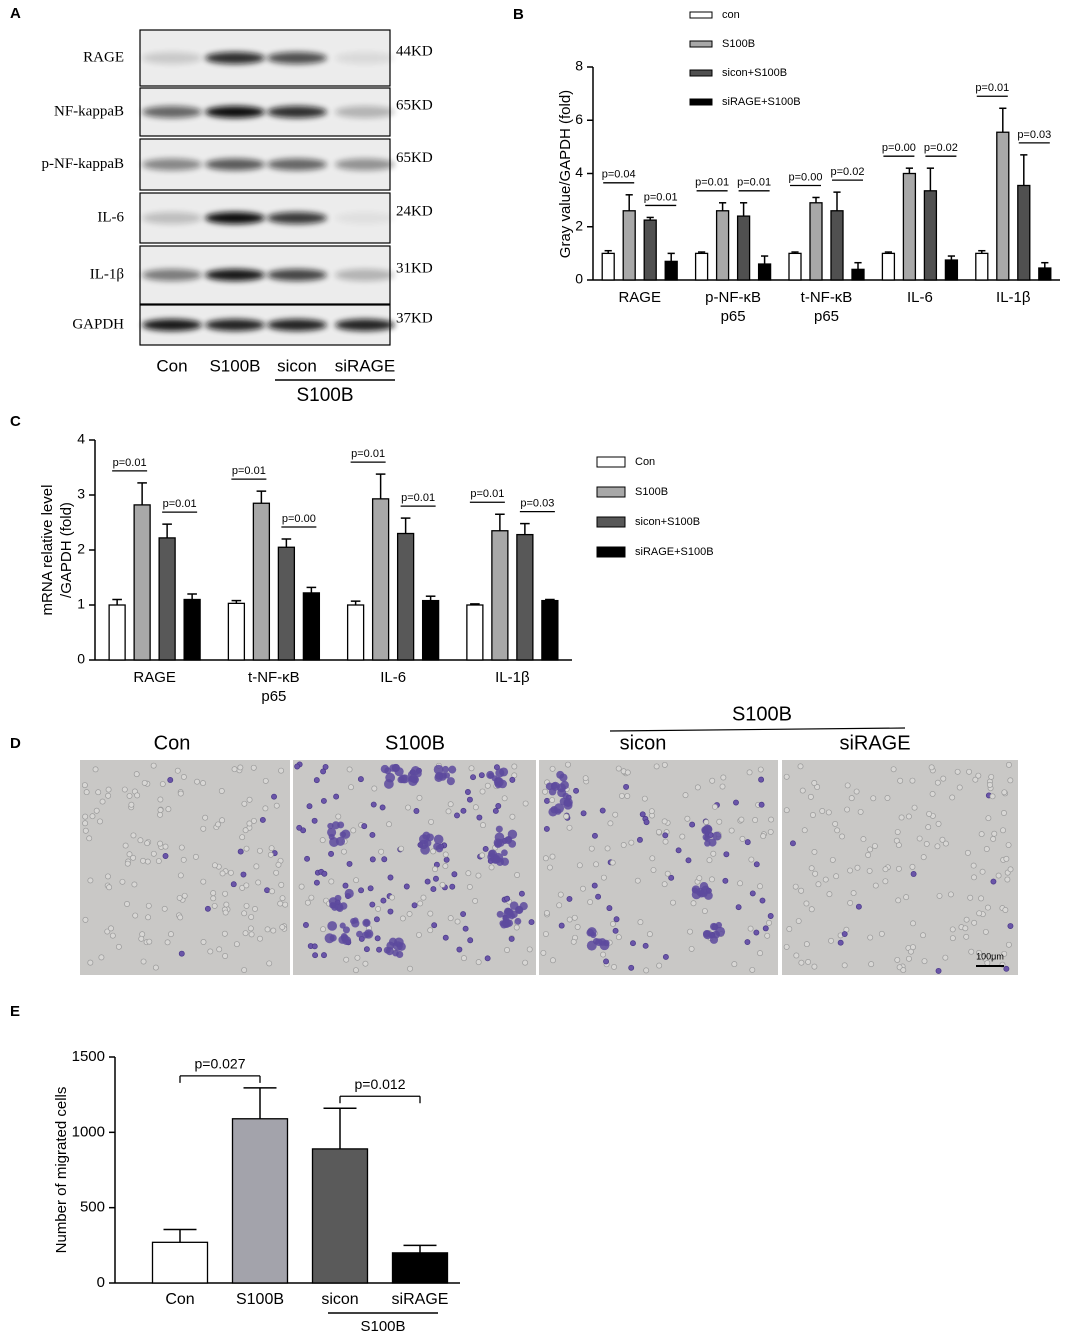 This screenshot has height=1339, width=1065. Describe the element at coordinates (89, 111) in the screenshot. I see `blot-row-label: NF-kappaB` at that location.